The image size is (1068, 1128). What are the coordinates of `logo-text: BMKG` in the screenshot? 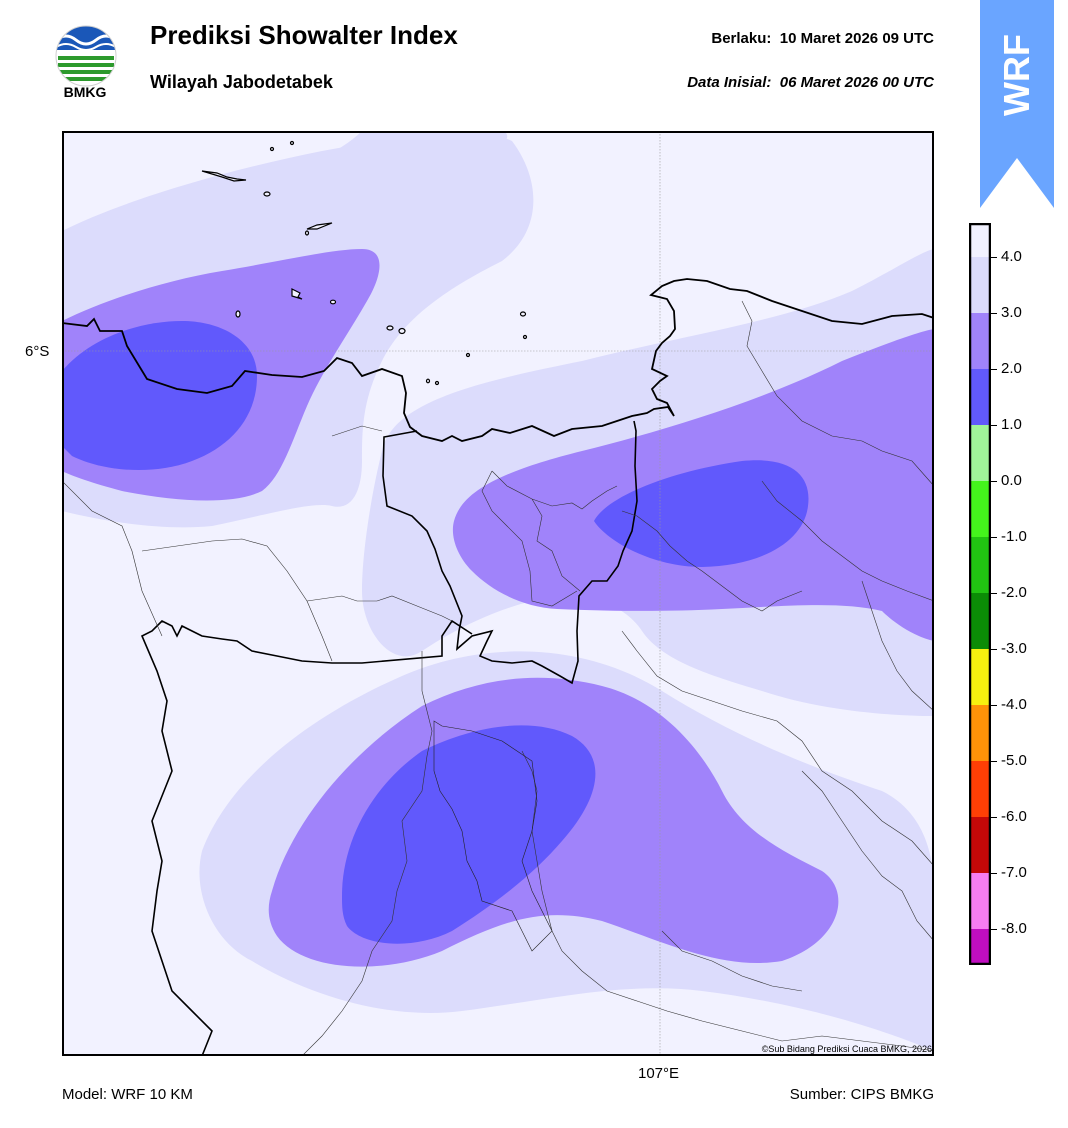 It's located at (85, 92).